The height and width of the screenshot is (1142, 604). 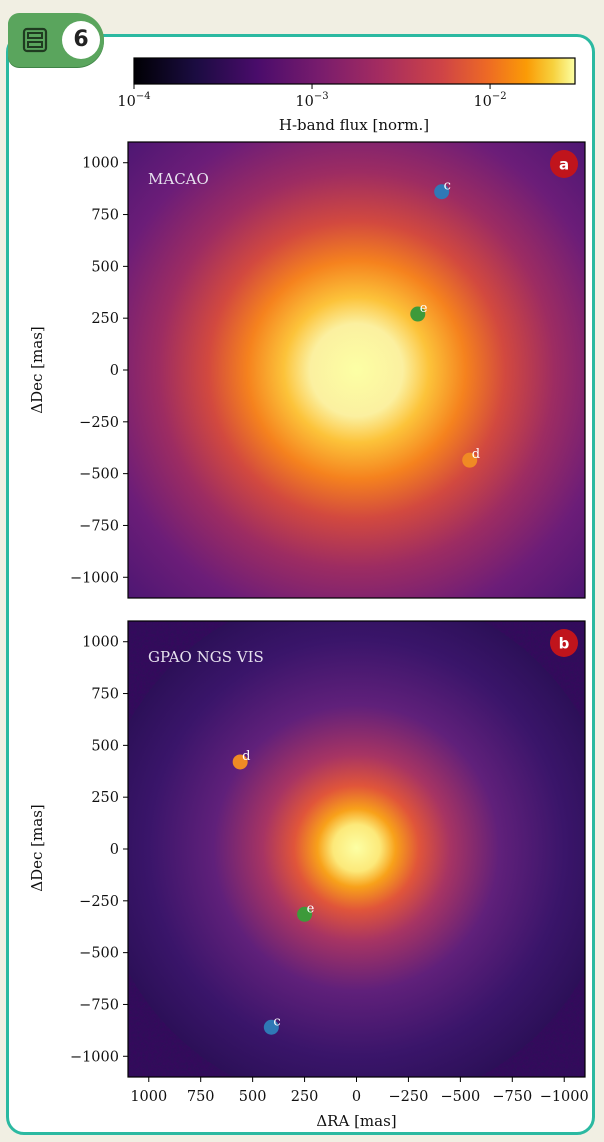 What do you see at coordinates (246, 756) in the screenshot?
I see `panel-b-source-d-label: d` at bounding box center [246, 756].